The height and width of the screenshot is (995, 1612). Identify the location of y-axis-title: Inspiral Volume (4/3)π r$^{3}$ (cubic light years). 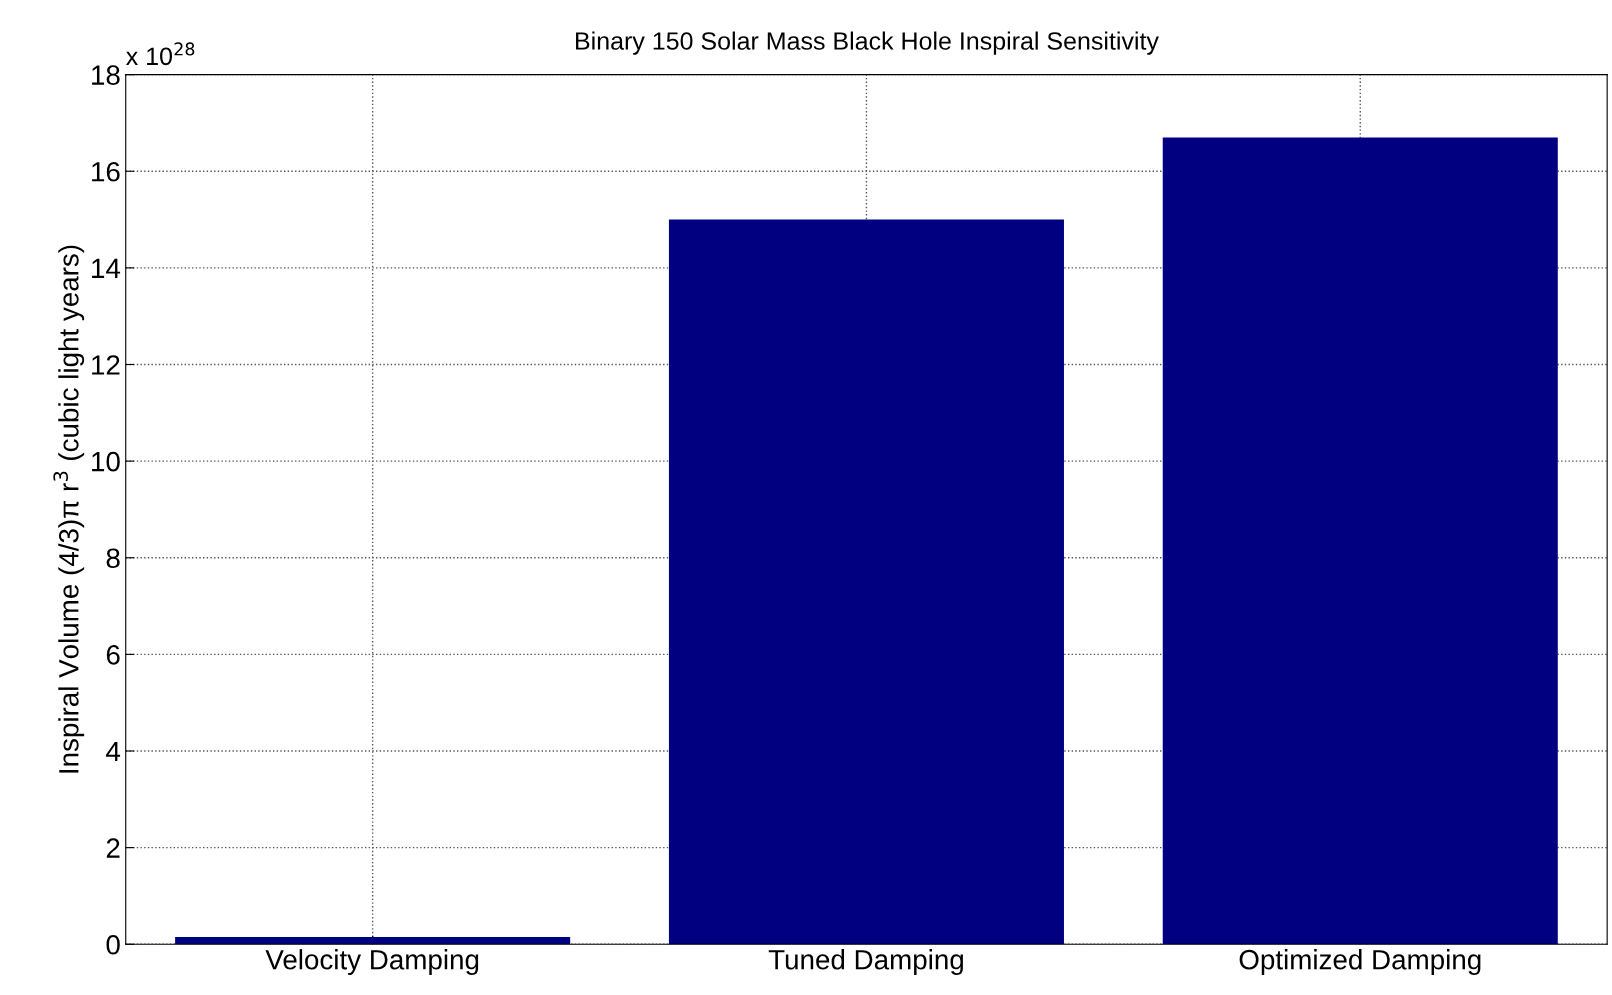
(69, 509).